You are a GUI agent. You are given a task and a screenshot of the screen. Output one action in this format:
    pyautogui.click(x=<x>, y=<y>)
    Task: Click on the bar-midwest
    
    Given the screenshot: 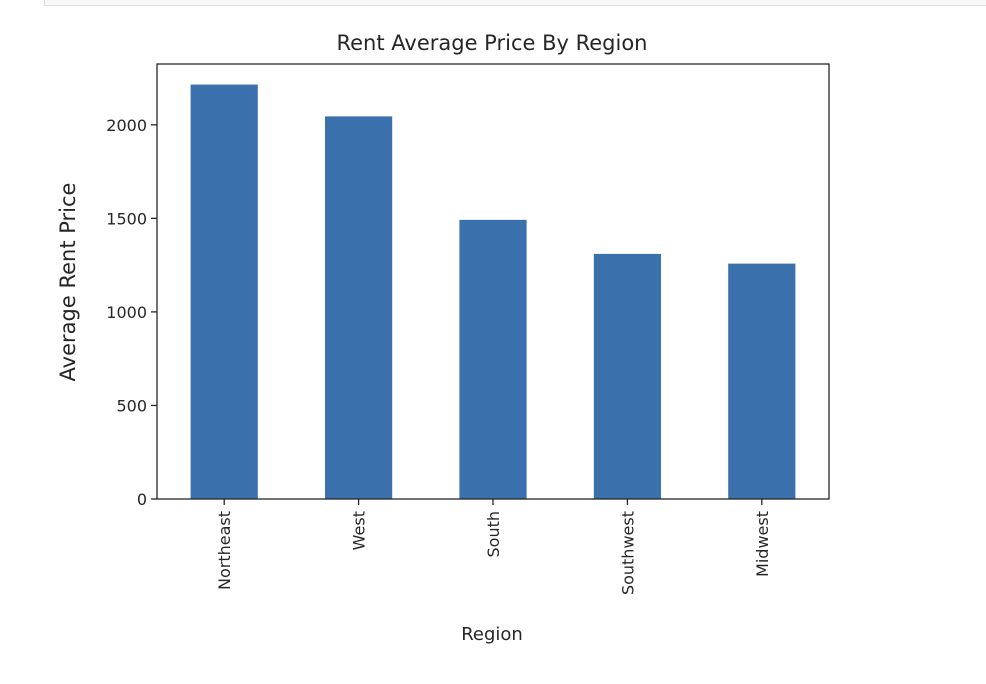 What is the action you would take?
    pyautogui.click(x=762, y=381)
    